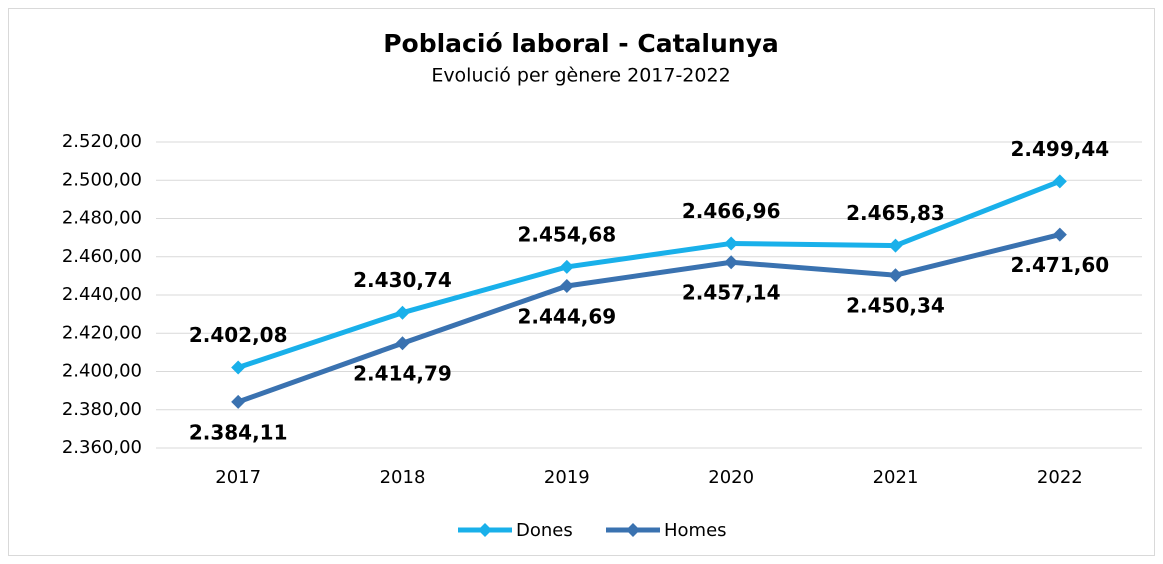 The image size is (1163, 564). I want to click on legend-label: Dones, so click(544, 530).